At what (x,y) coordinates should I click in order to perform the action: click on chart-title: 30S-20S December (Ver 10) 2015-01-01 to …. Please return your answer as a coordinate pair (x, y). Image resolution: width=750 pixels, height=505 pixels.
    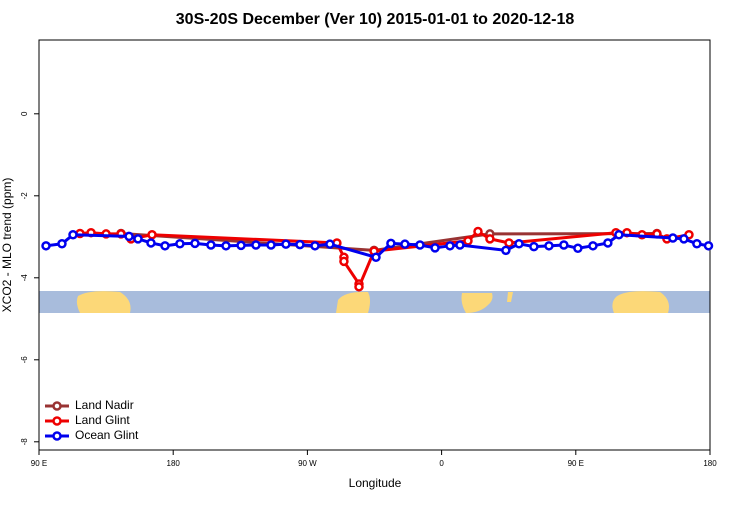
    Looking at the image, I should click on (375, 19).